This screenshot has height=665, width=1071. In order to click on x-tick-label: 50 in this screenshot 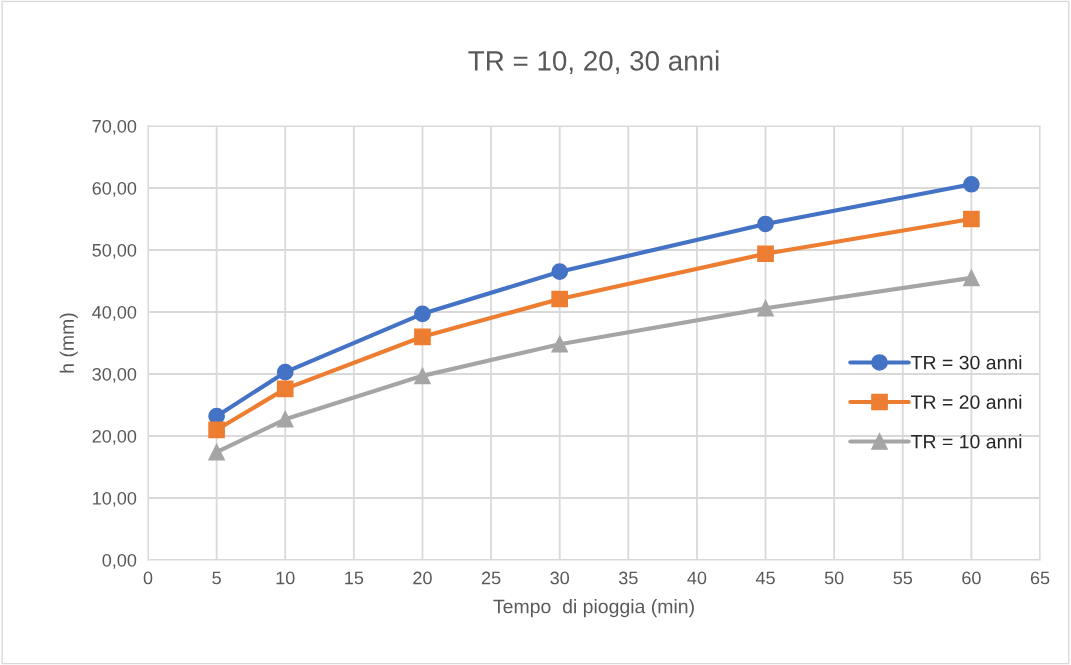, I will do `click(834, 578)`.